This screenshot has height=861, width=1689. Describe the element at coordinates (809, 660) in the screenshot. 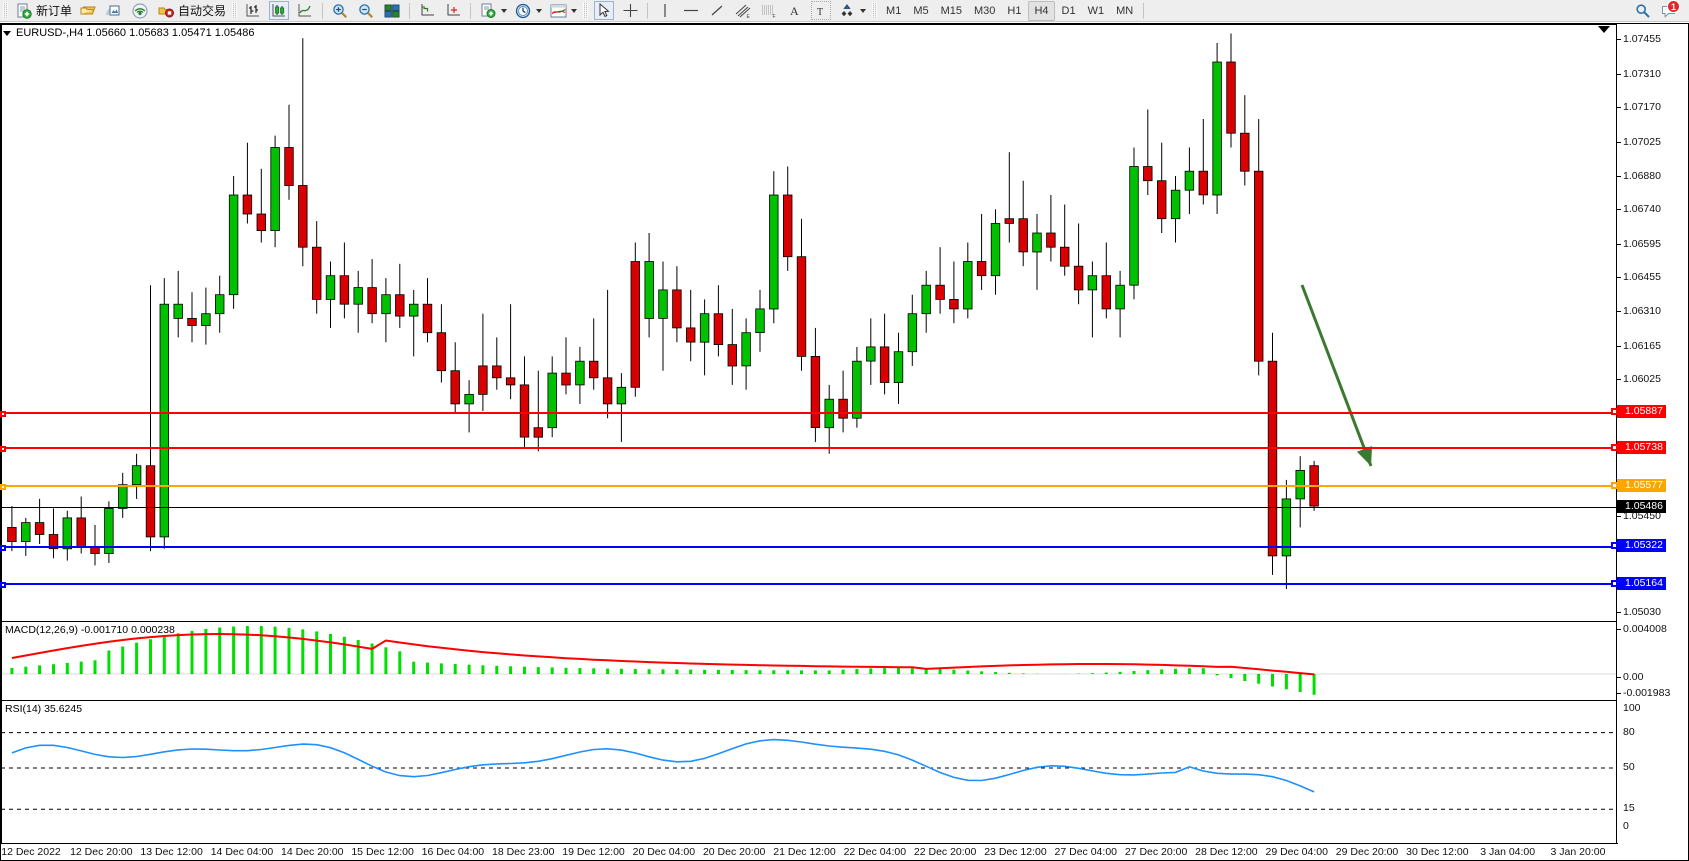

I see `macd-pane: MACD(12,26,9) -0.001710 0.000238` at that location.